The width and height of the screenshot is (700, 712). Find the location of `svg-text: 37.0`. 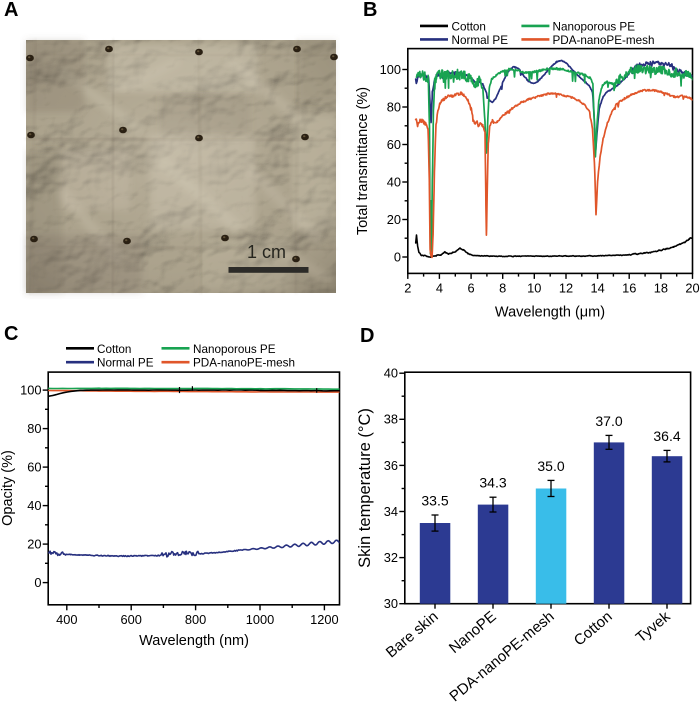

svg-text: 37.0 is located at coordinates (608, 421).